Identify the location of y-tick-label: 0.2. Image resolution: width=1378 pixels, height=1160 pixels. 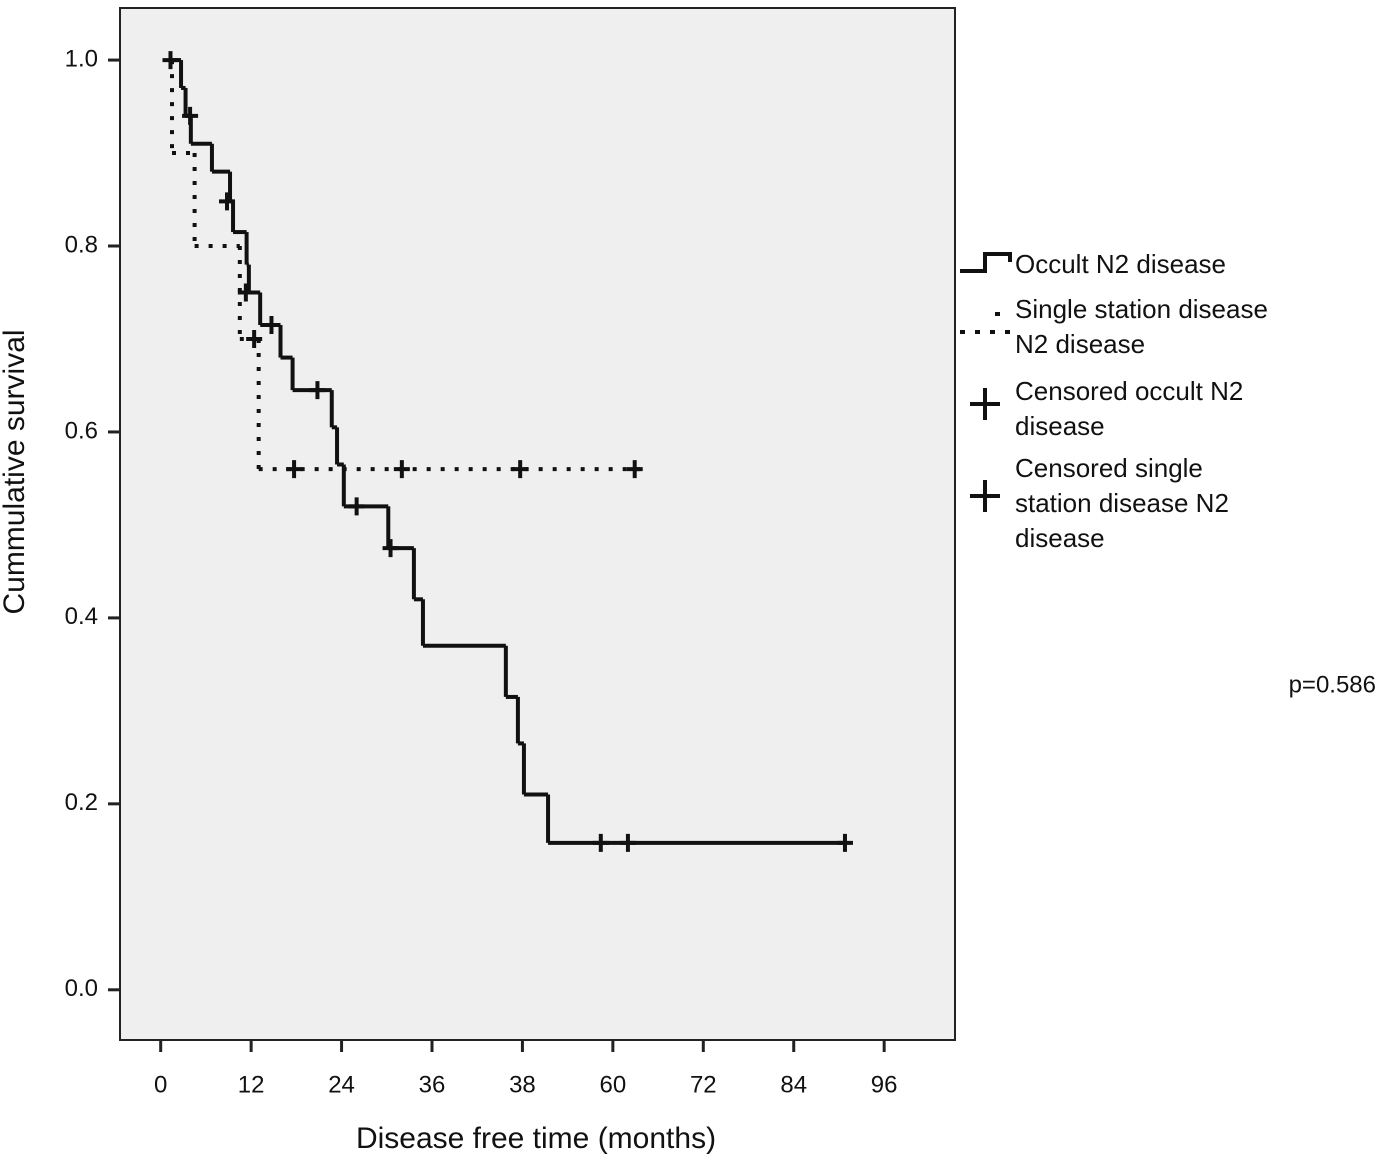
(81, 802).